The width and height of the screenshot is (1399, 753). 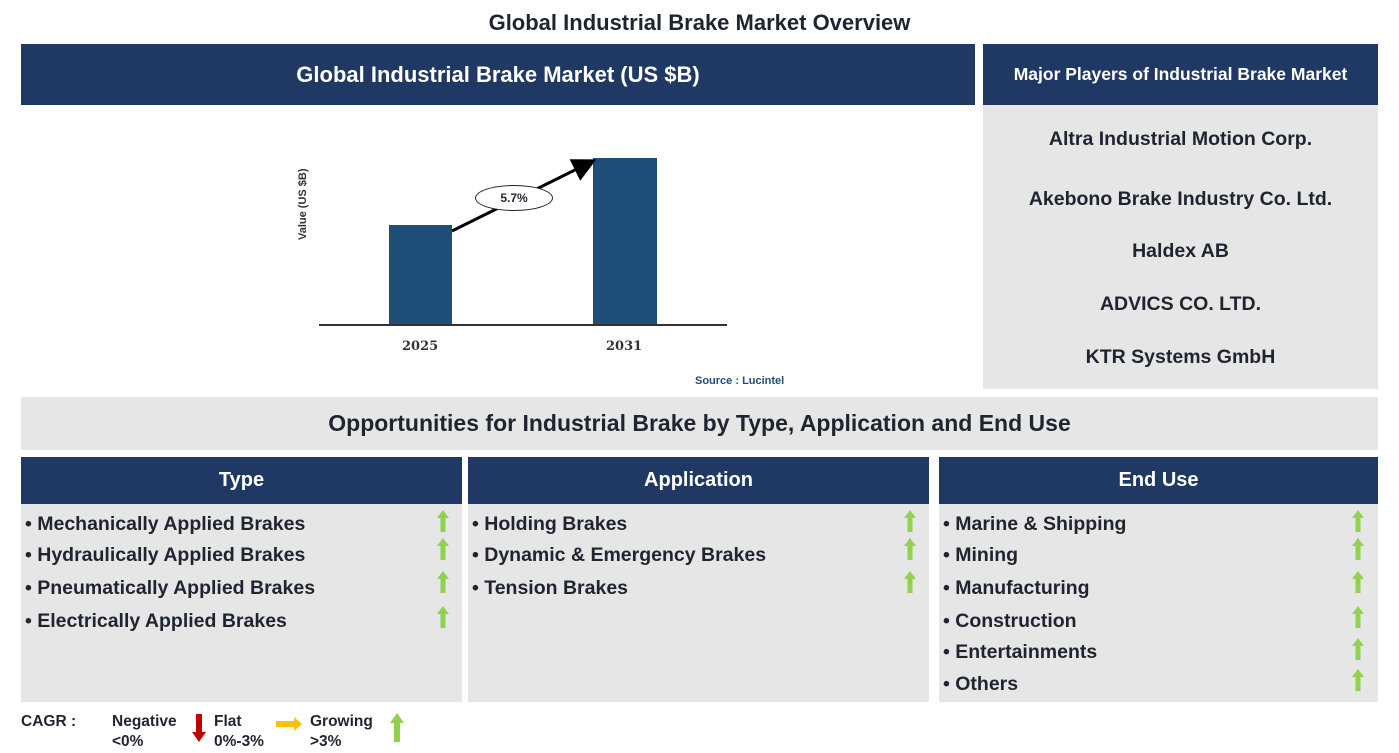 I want to click on x-axis, so click(x=523, y=325).